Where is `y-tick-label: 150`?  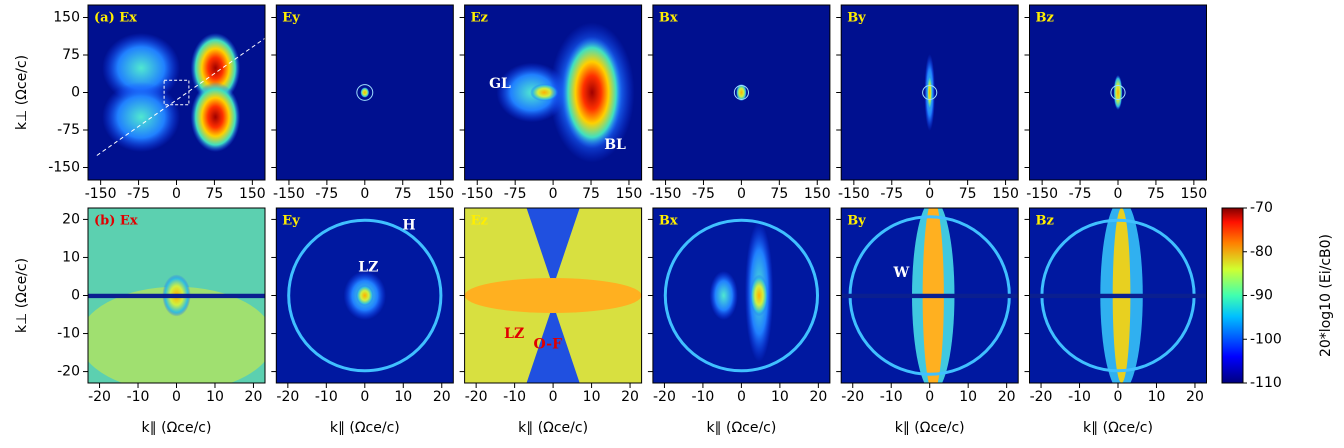 y-tick-label: 150 is located at coordinates (66, 18).